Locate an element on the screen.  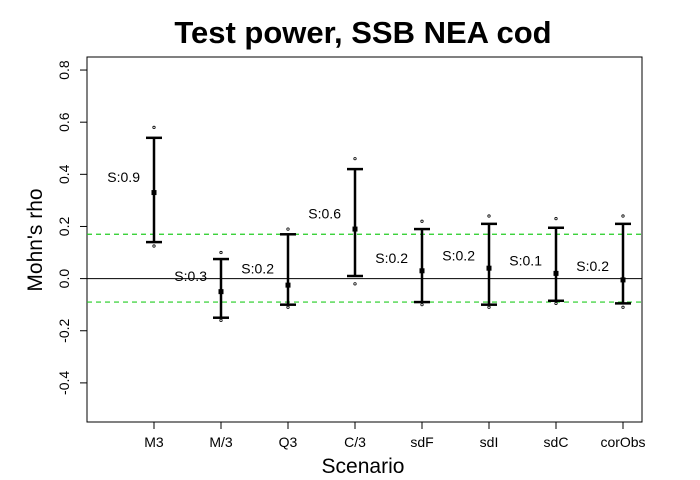
power-annotation: S:0.6 is located at coordinates (324, 214).